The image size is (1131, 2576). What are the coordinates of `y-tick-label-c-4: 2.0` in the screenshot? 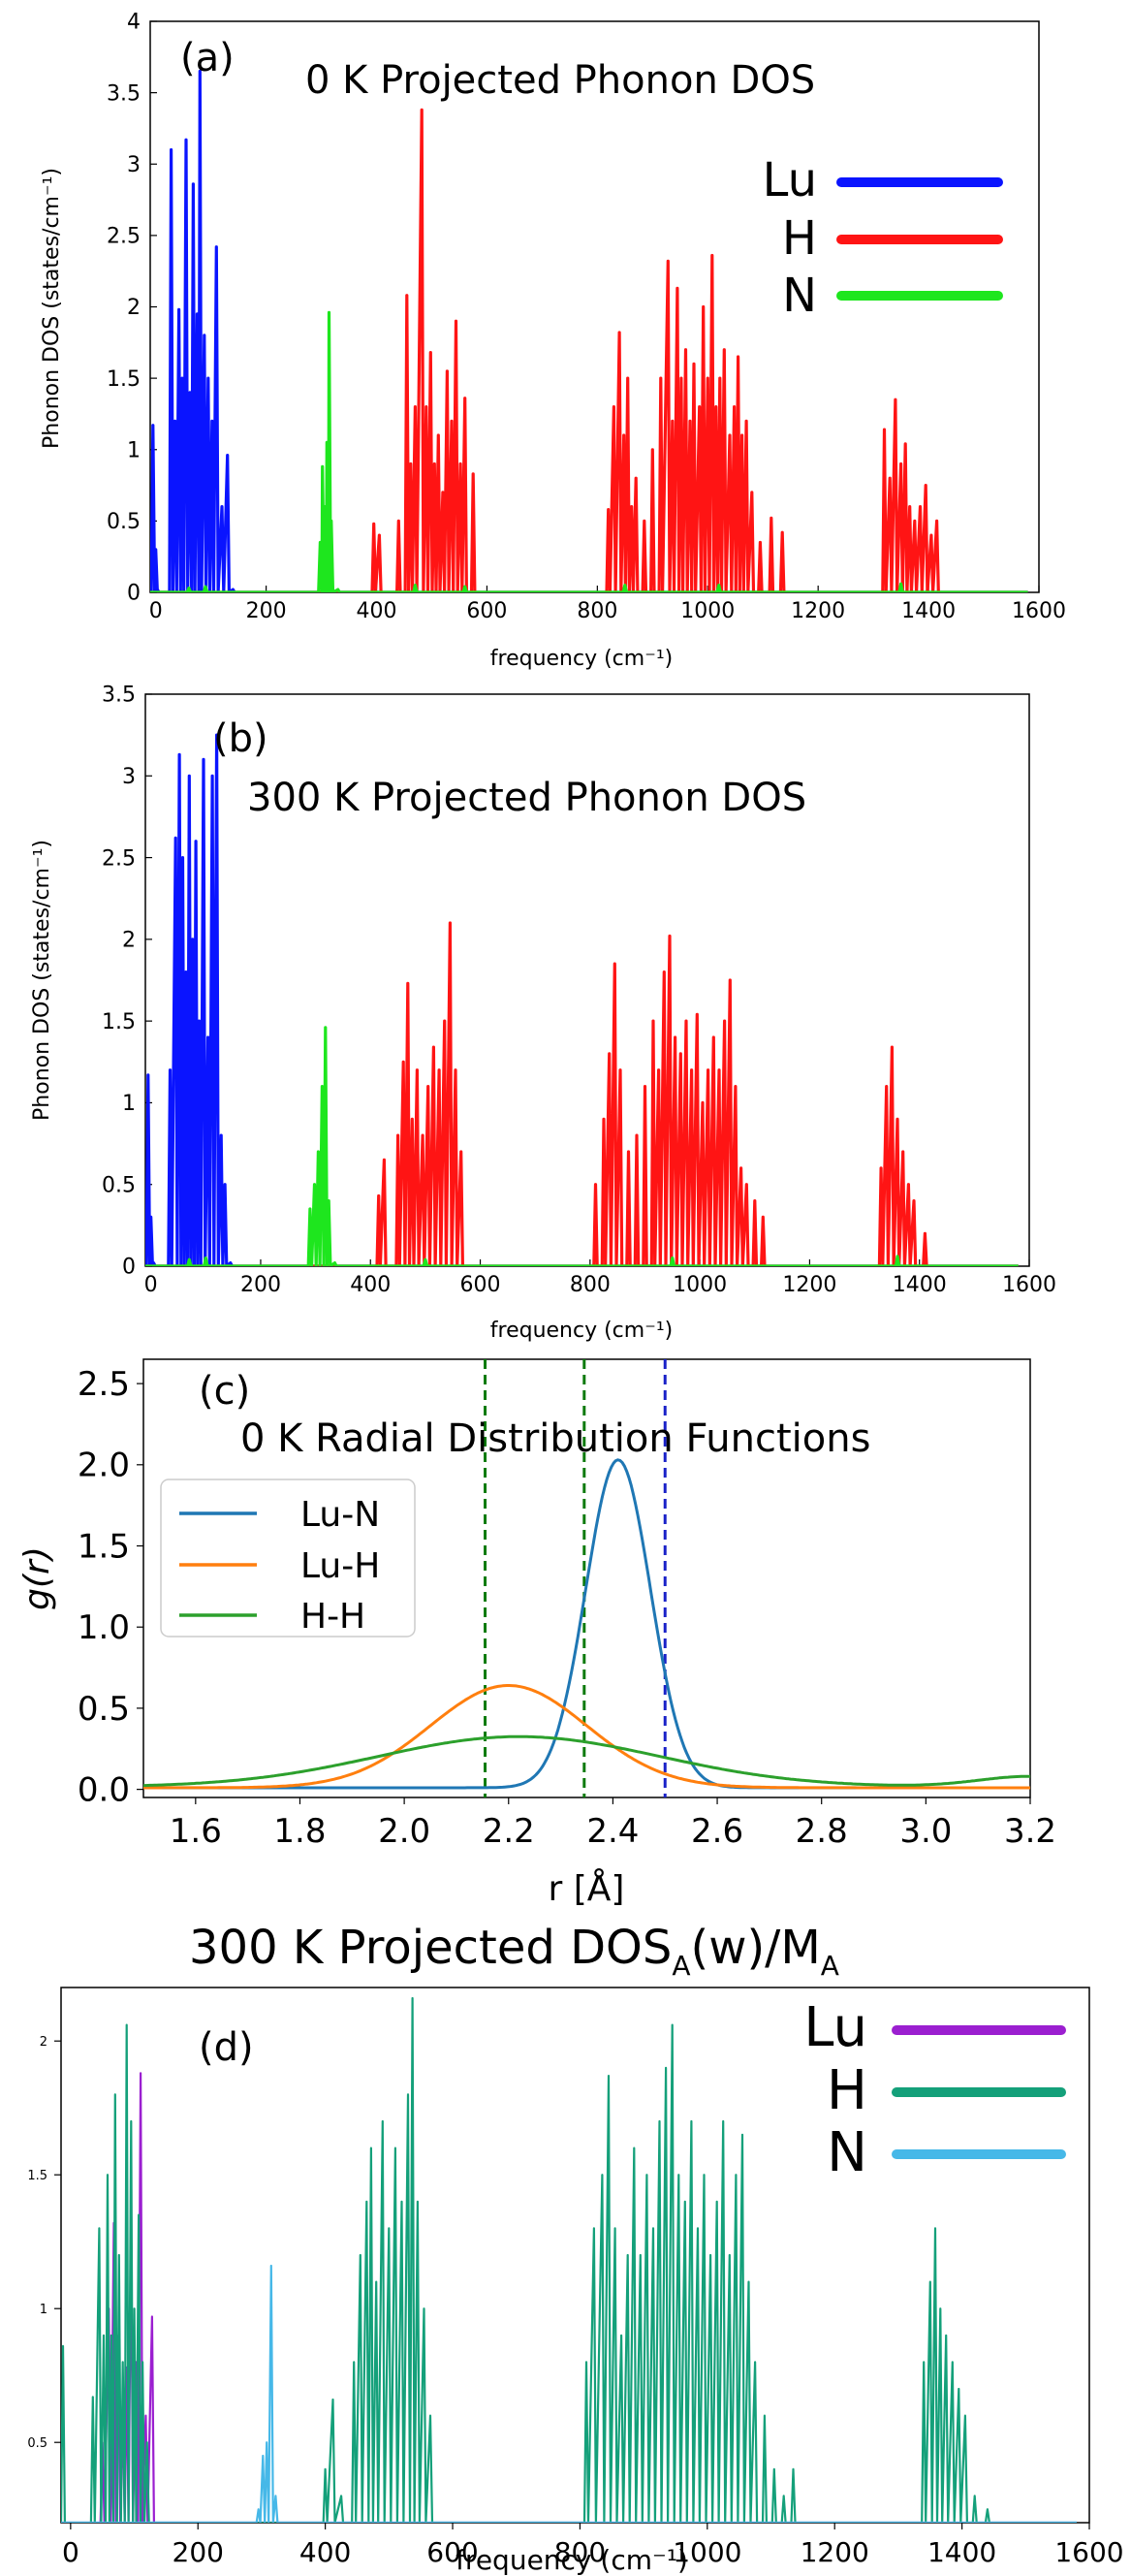 It's located at (104, 1466).